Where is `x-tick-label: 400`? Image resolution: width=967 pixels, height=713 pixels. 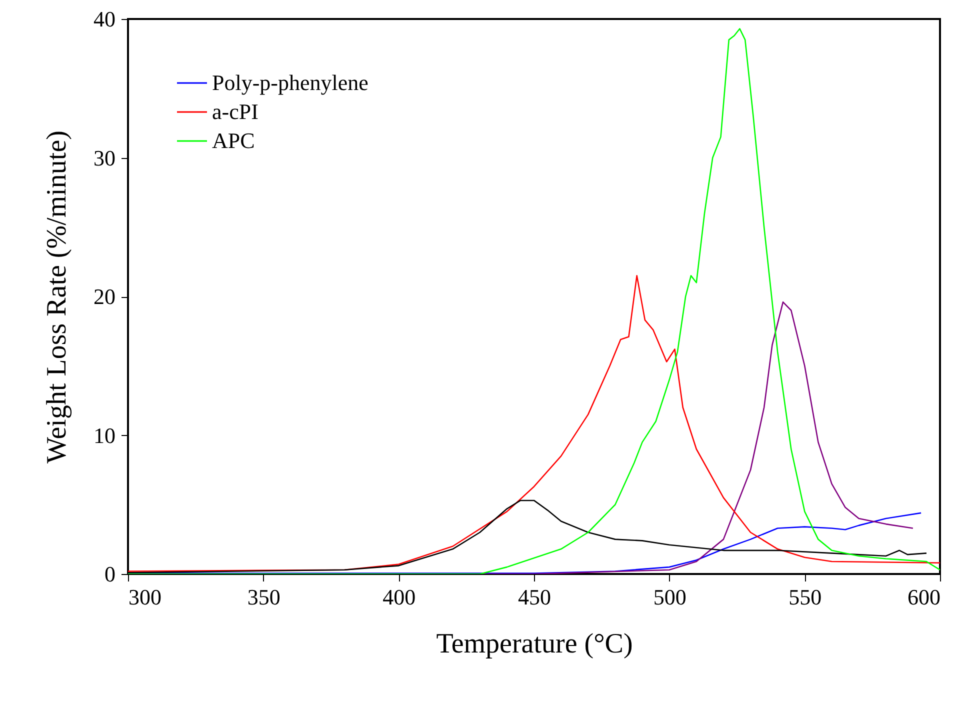
x-tick-label: 400 is located at coordinates (399, 597).